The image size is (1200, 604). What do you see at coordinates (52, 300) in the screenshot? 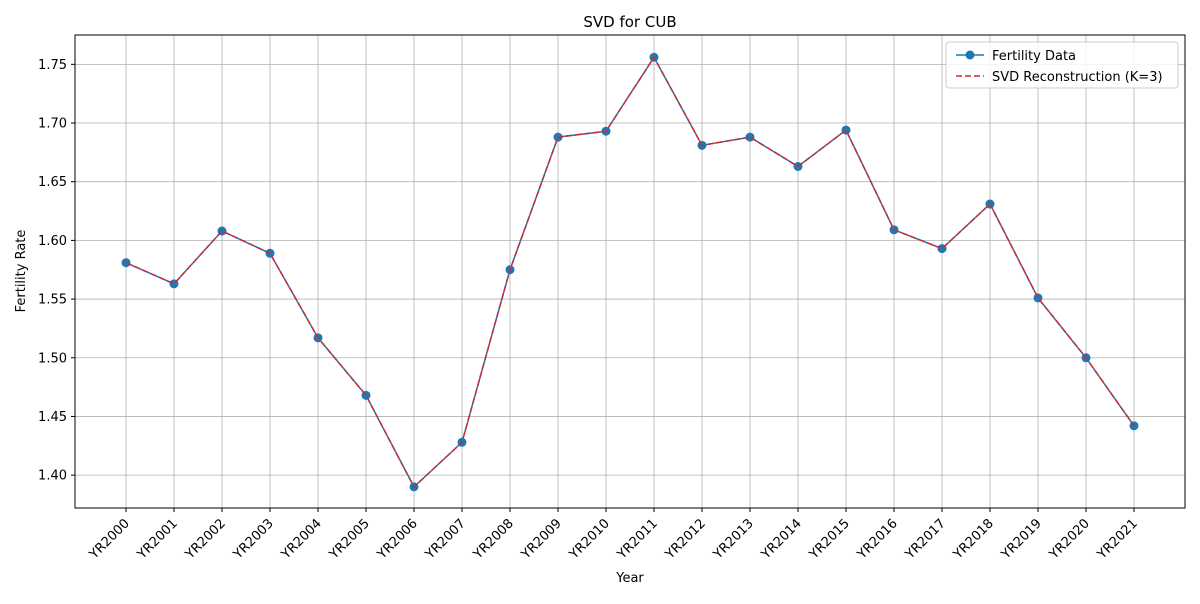
I see `y-tick-label: 1.55` at bounding box center [52, 300].